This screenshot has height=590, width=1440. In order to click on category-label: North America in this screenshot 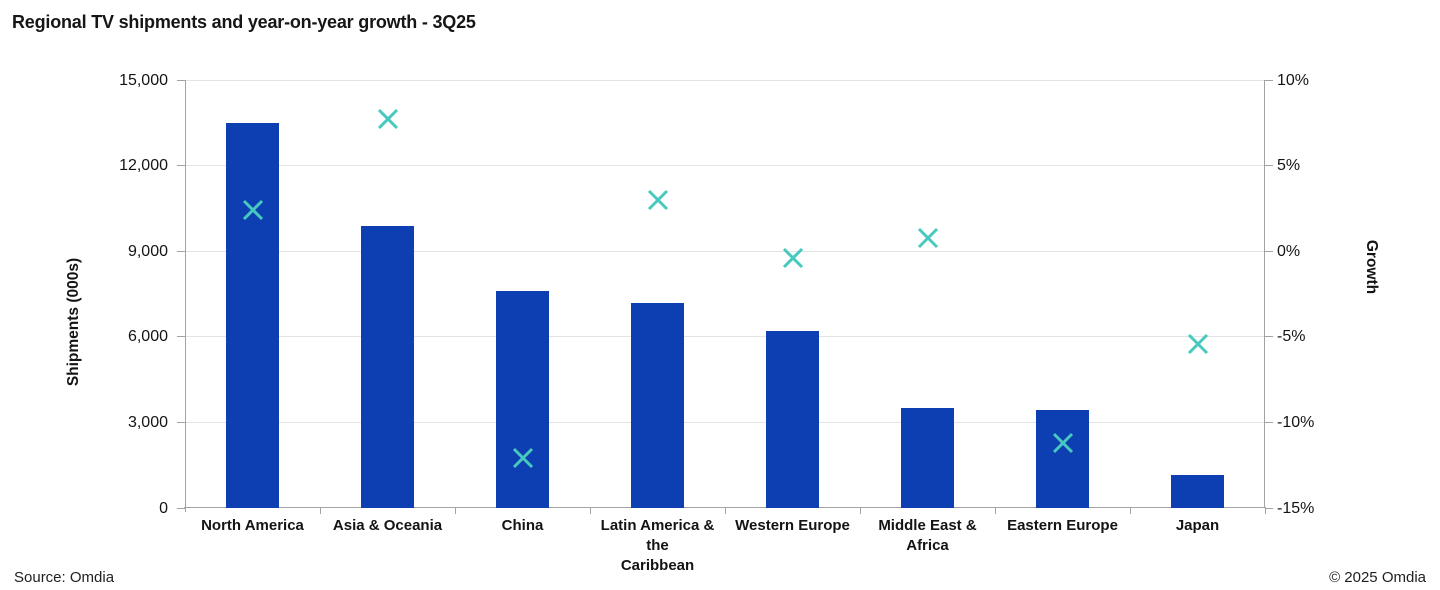, I will do `click(252, 526)`.